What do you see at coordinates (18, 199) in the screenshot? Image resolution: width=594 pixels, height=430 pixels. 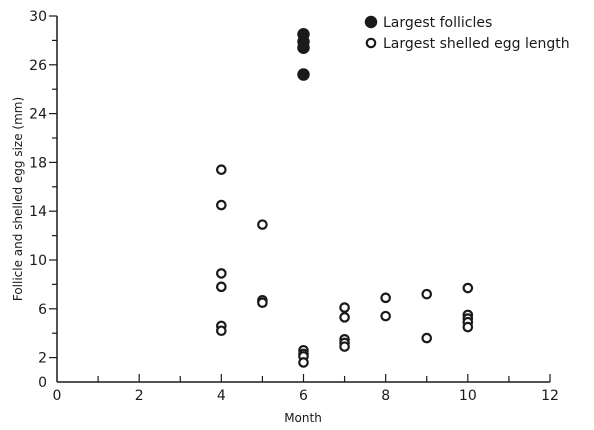 I see `y-axis-title: Follicle and shelled egg size (mm)` at bounding box center [18, 199].